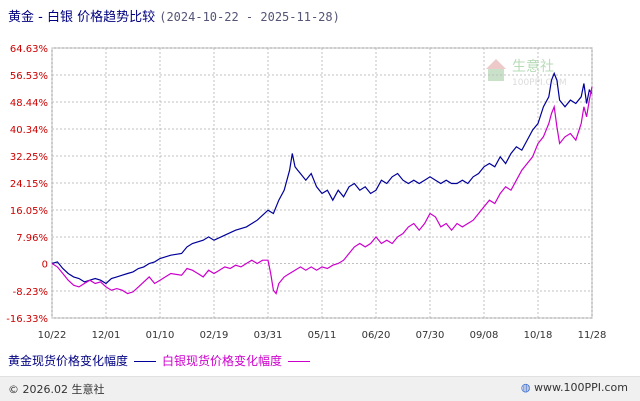  I want to click on watermark-brand: 生意社, so click(533, 66).